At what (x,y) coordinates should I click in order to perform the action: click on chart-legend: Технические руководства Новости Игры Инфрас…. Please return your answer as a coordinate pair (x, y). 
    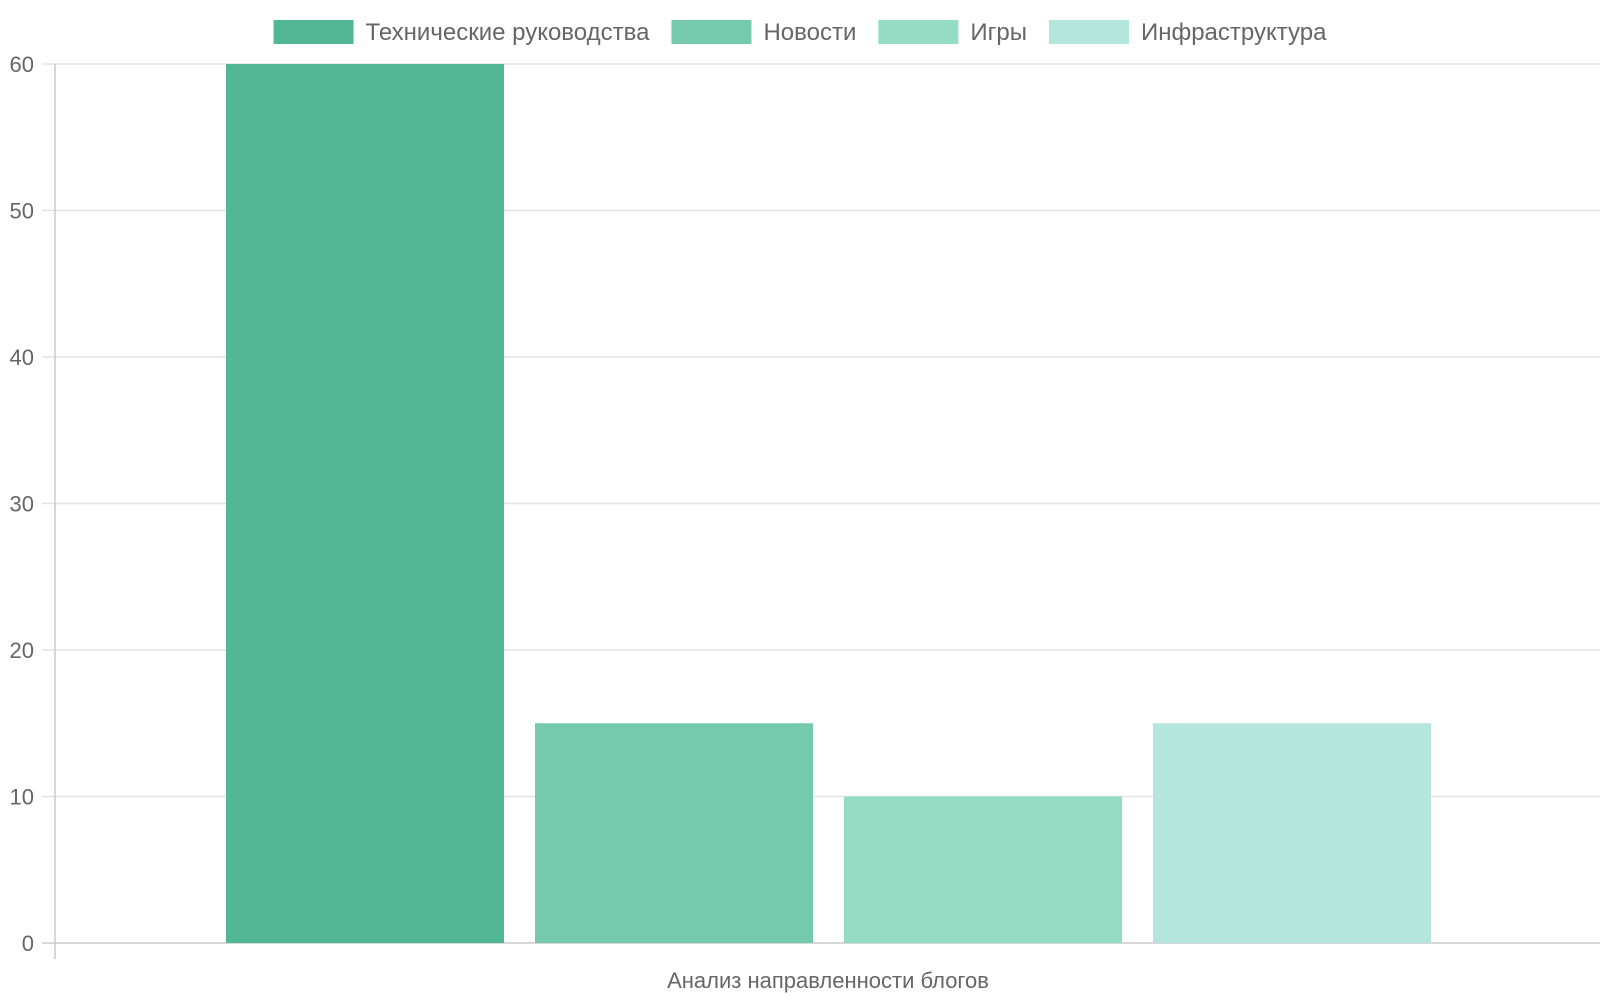
    Looking at the image, I should click on (800, 32).